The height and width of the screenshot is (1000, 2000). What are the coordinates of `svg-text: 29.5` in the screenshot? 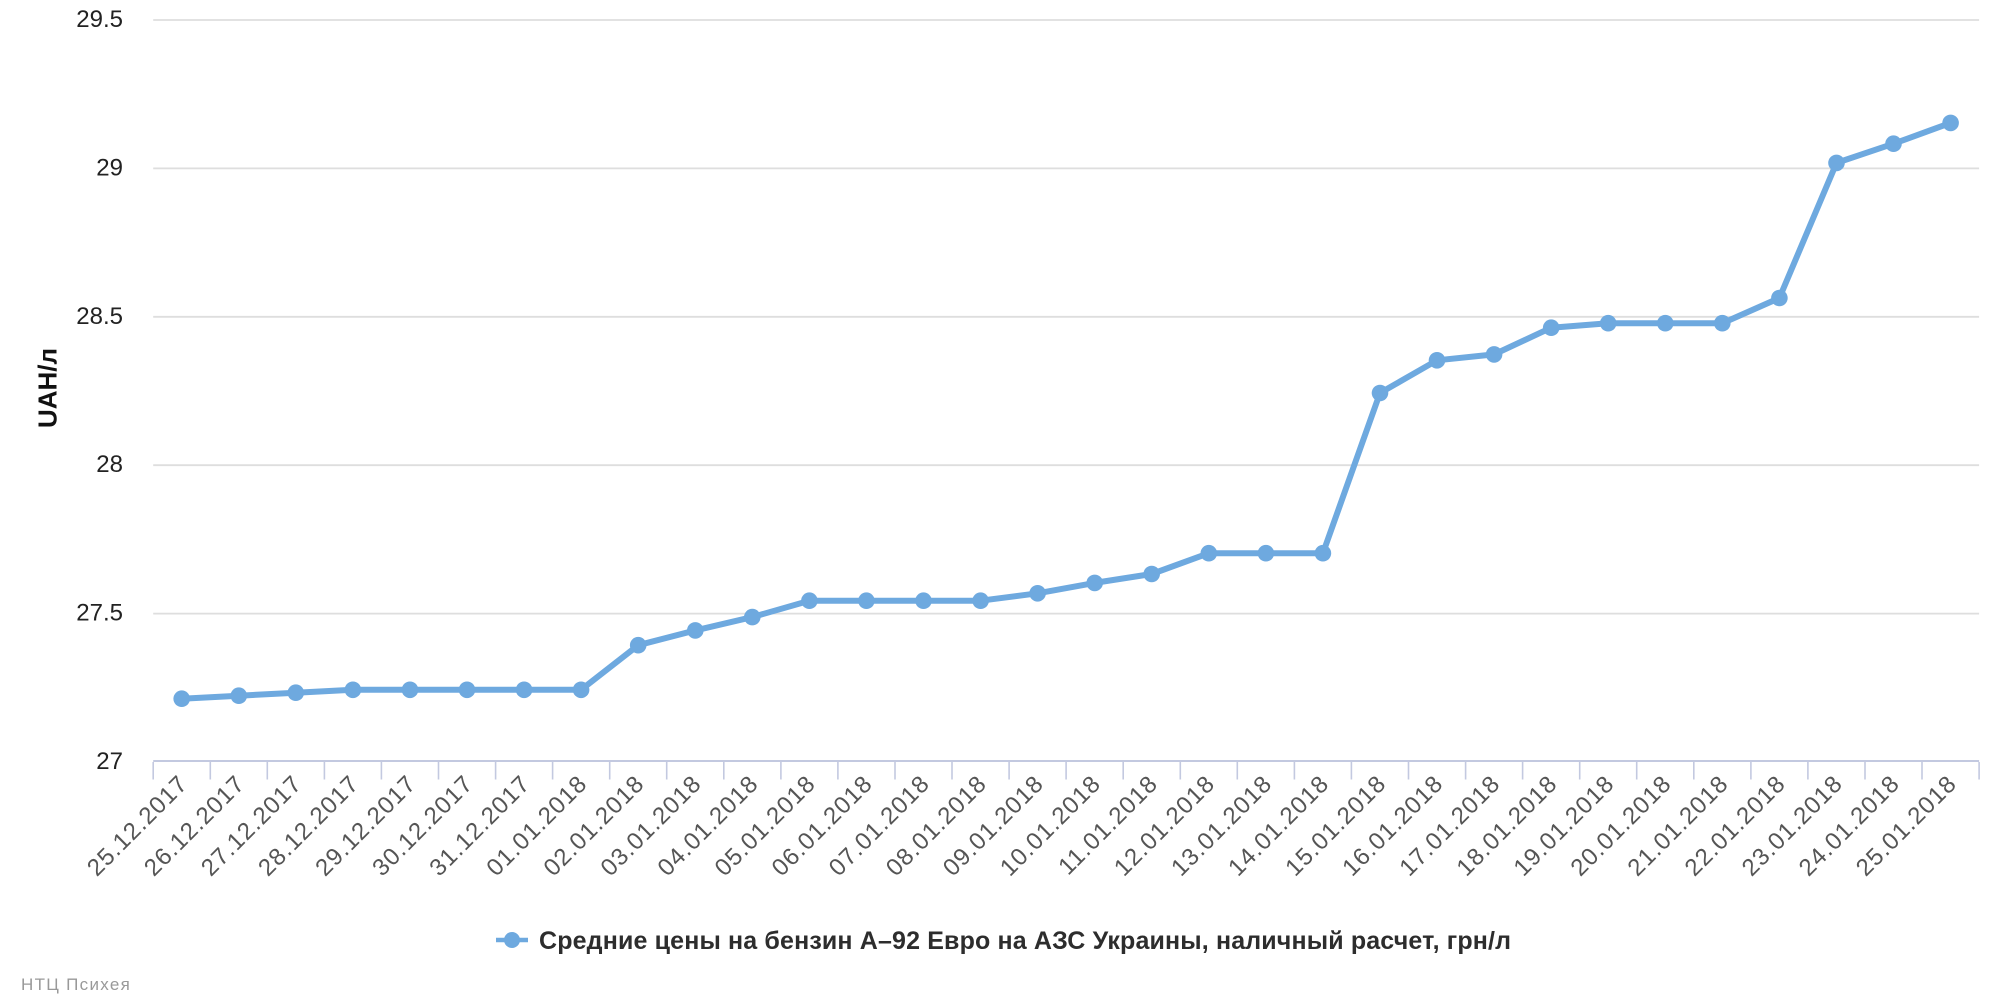 It's located at (99, 19).